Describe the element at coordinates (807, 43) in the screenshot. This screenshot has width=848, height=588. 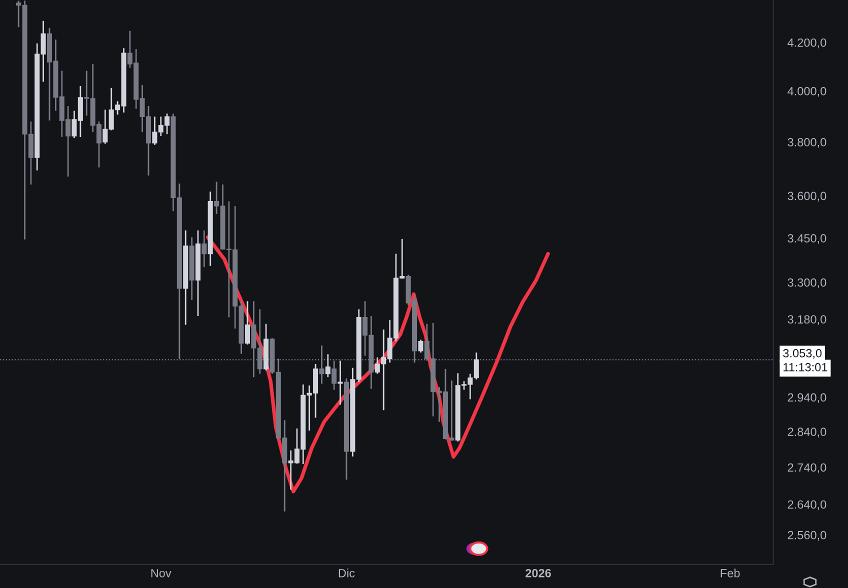
I see `y-tick-label: 4.200,0` at that location.